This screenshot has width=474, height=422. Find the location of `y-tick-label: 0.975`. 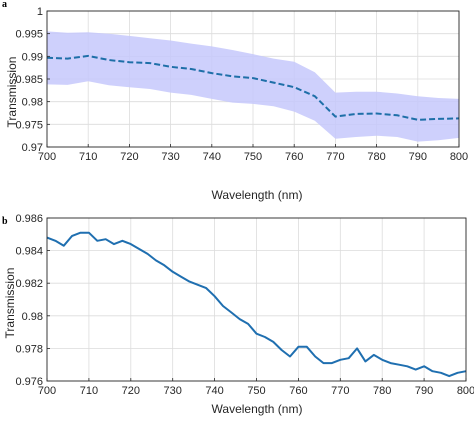

y-tick-label: 0.975 is located at coordinates (29, 125).